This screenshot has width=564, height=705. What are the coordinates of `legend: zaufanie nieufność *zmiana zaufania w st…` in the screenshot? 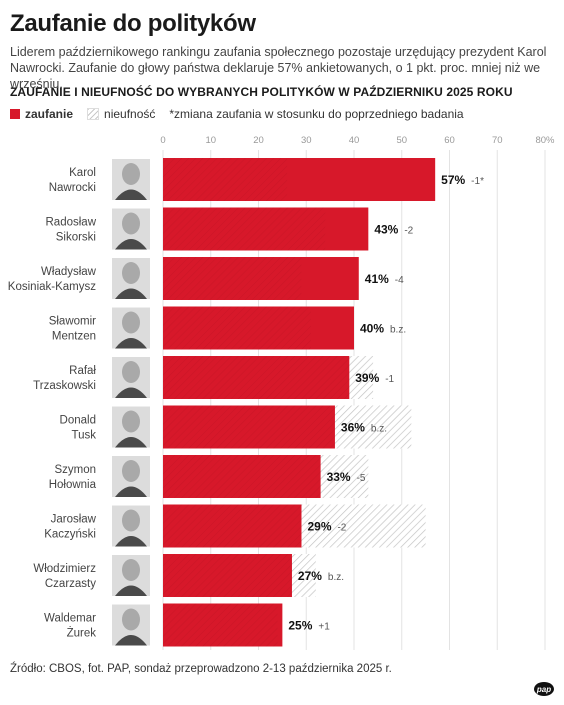 It's located at (244, 114).